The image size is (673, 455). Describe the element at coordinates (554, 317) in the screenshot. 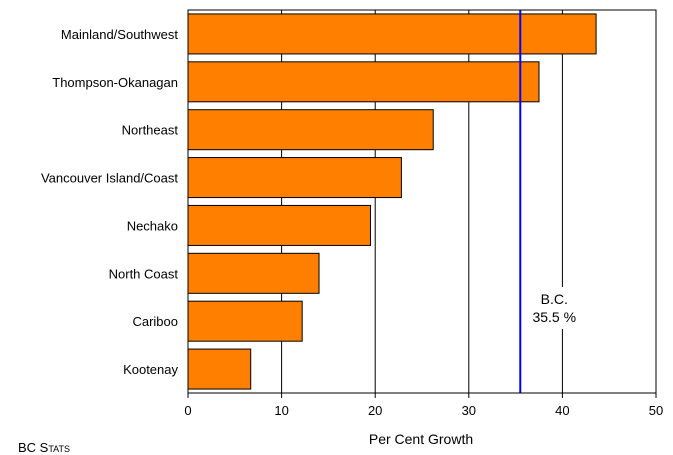

I see `reference-label-value: 35.5 %` at that location.